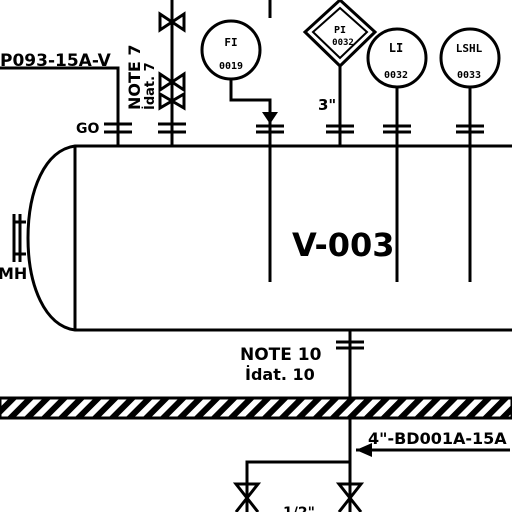 The width and height of the screenshot is (512, 512). Describe the element at coordinates (19, 238) in the screenshot. I see `manhole-symbol` at that location.